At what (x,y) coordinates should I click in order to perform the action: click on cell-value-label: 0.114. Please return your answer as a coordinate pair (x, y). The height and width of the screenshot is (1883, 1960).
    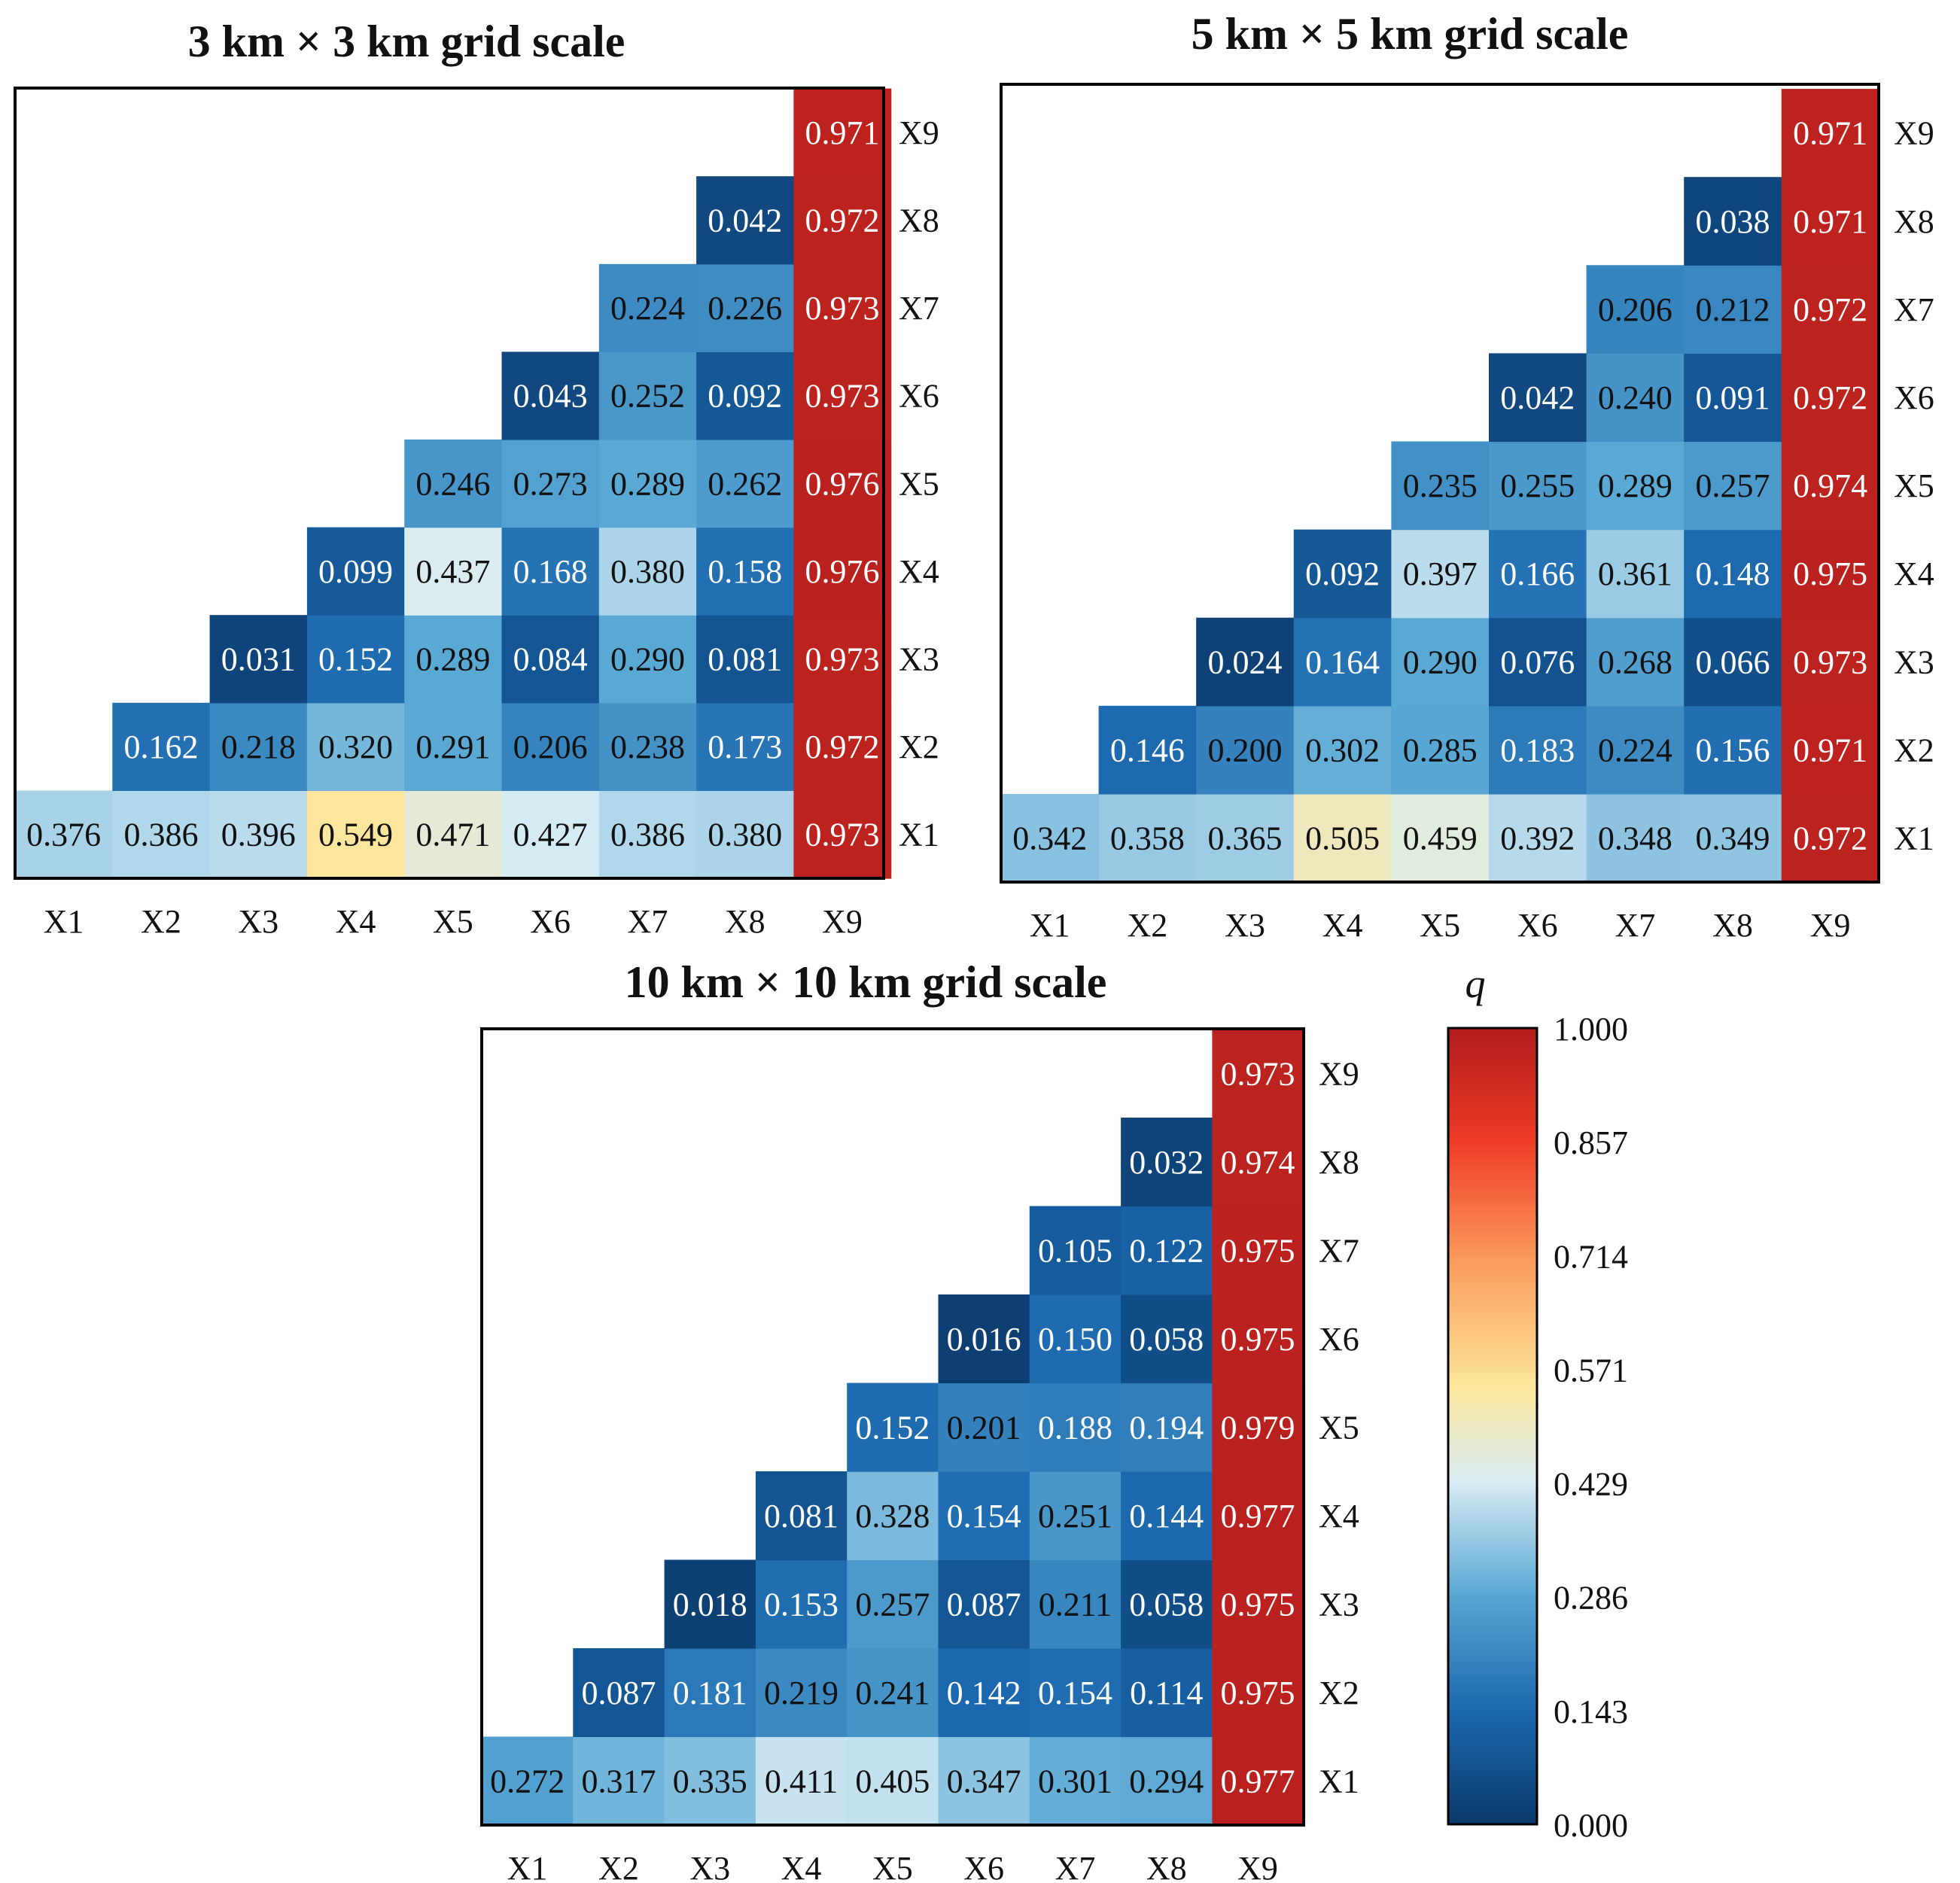
    Looking at the image, I should click on (1166, 1693).